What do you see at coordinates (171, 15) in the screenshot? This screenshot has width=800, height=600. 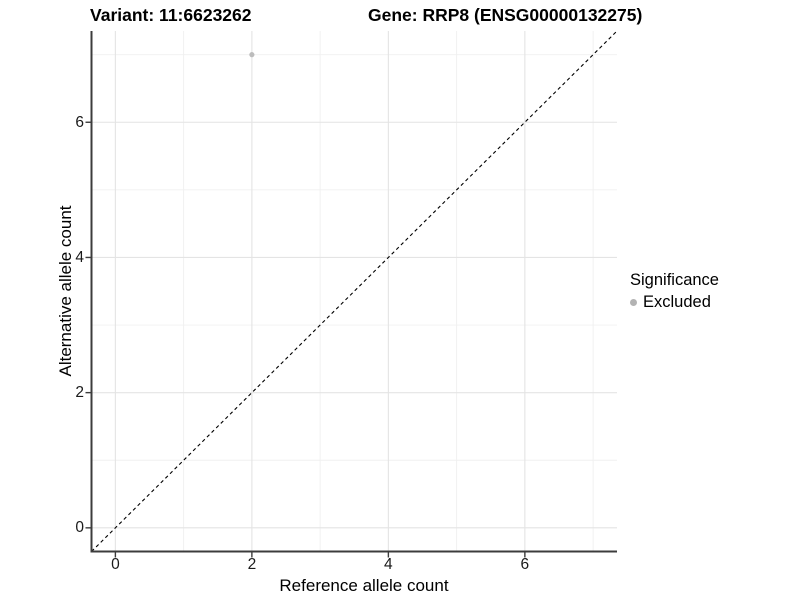 I see `plot-title-variant: Variant: 11:6623262` at bounding box center [171, 15].